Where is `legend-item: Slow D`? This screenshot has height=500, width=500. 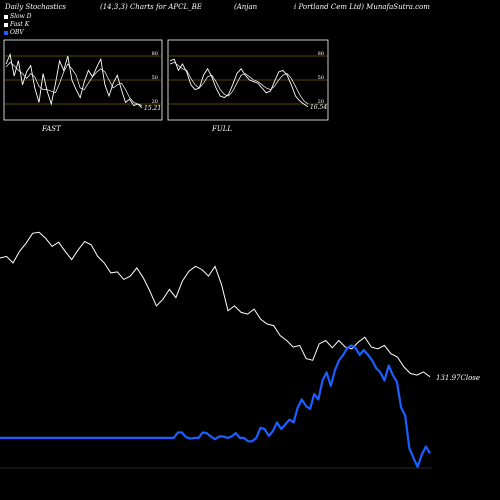 legend-item: Slow D is located at coordinates (18, 17).